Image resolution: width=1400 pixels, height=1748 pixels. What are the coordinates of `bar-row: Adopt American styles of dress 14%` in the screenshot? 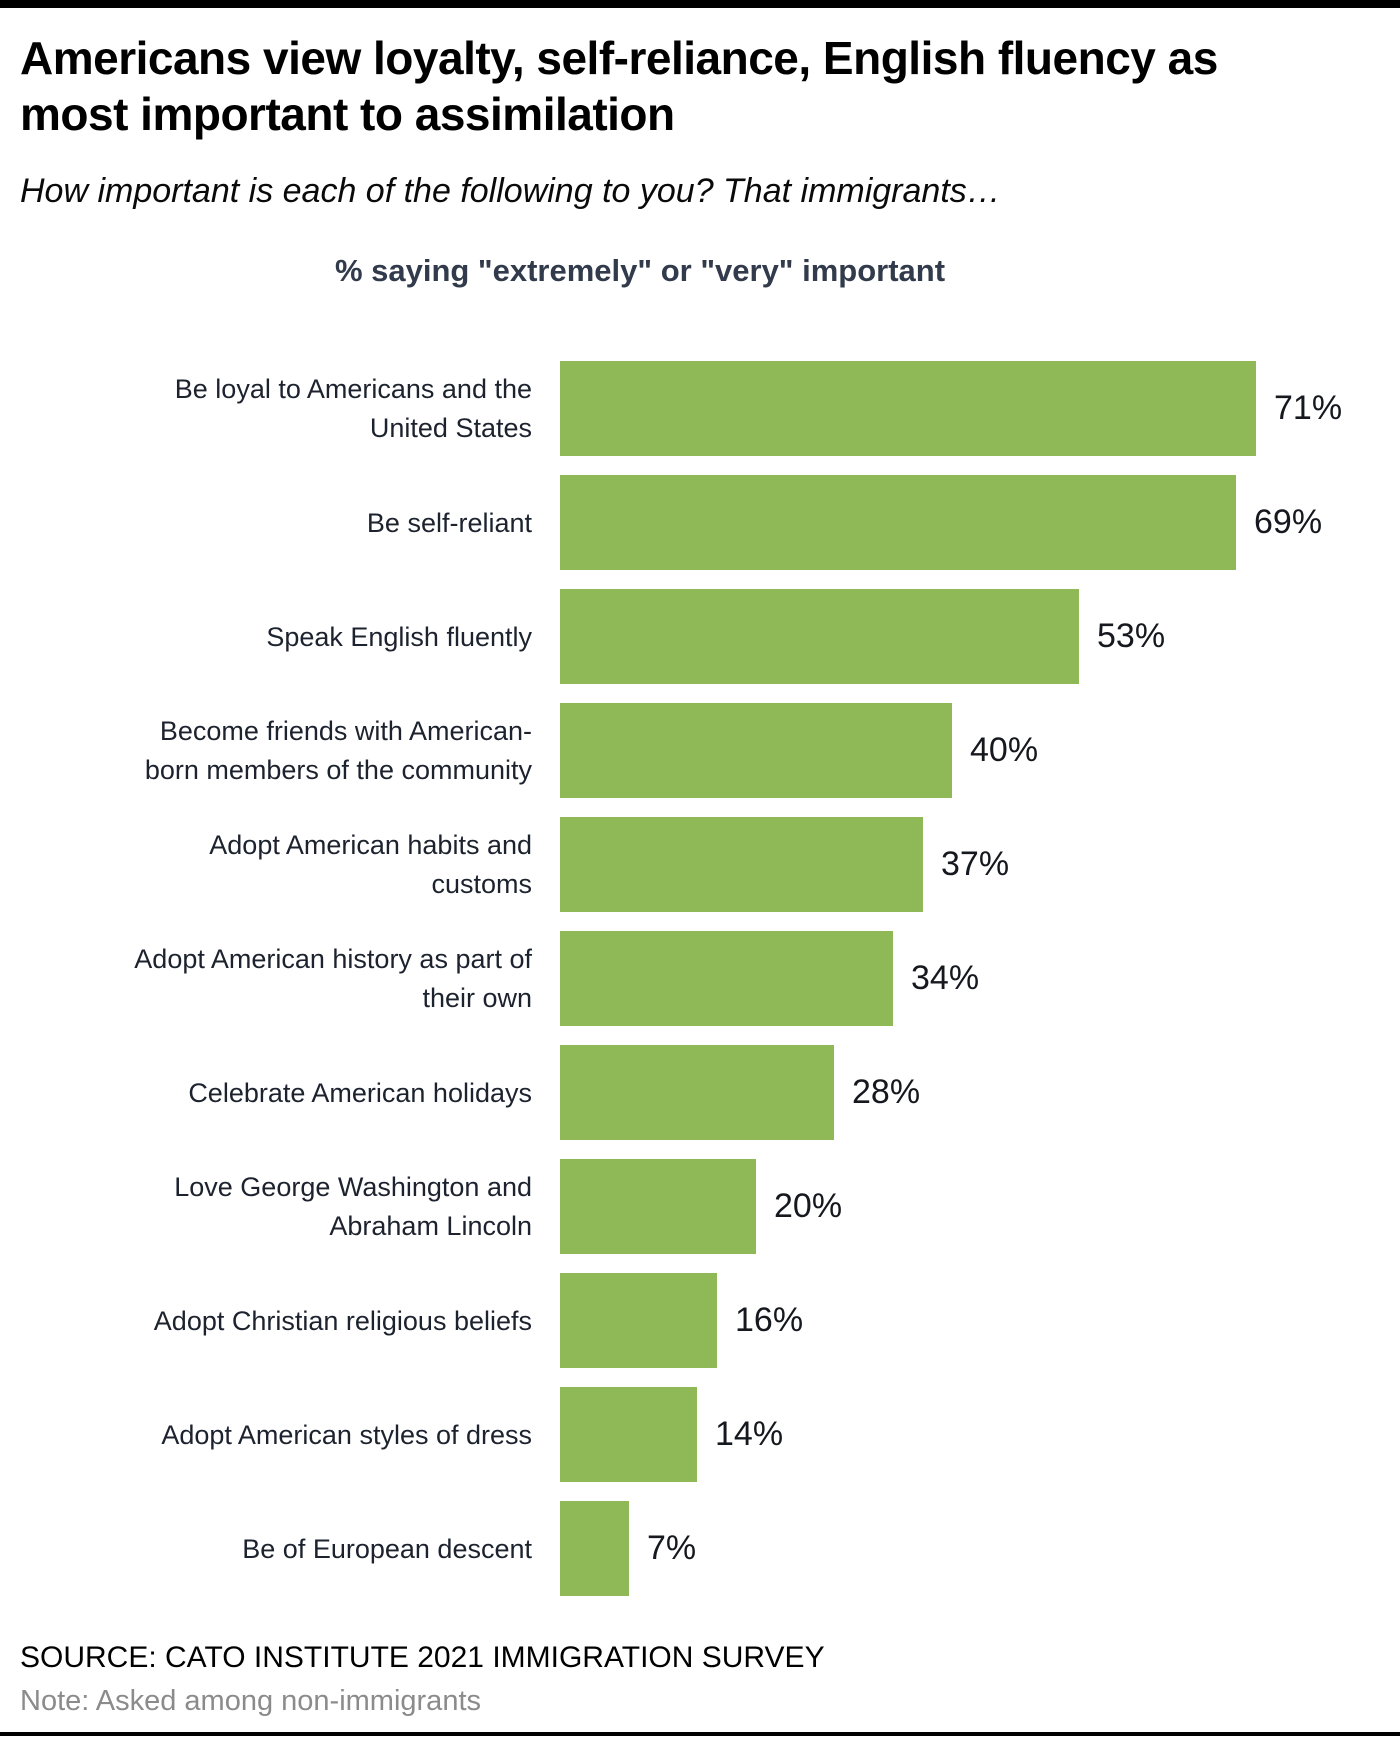 It's located at (700, 1435).